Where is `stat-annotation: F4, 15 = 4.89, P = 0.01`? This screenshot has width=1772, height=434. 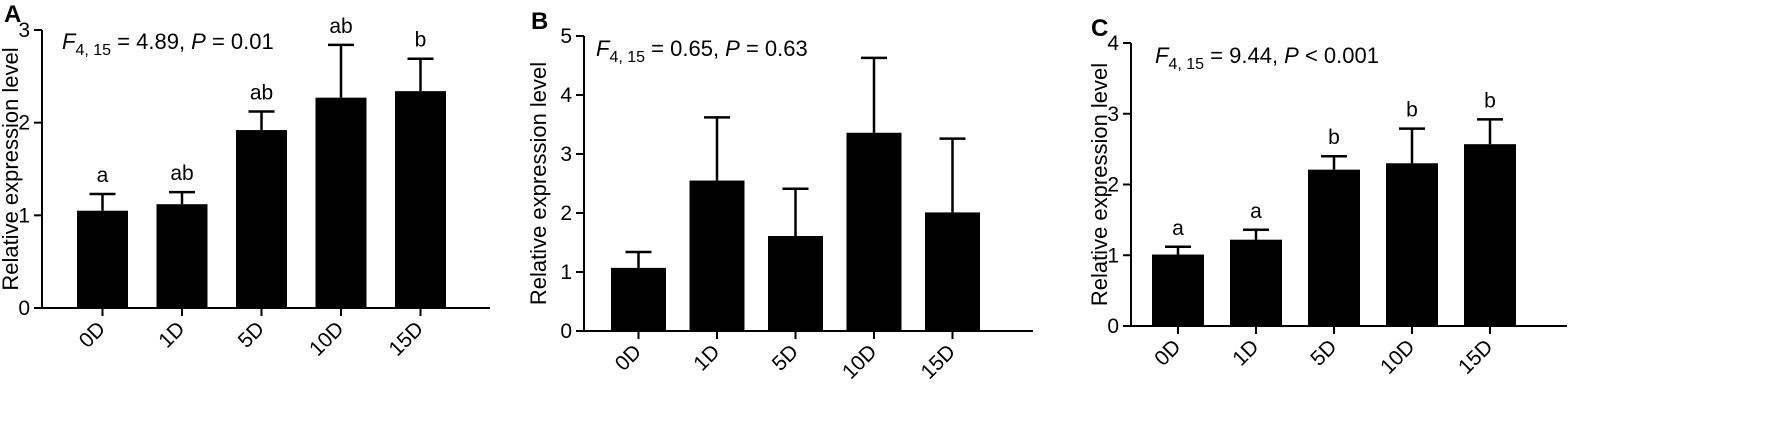
stat-annotation: F4, 15 = 4.89, P = 0.01 is located at coordinates (168, 44).